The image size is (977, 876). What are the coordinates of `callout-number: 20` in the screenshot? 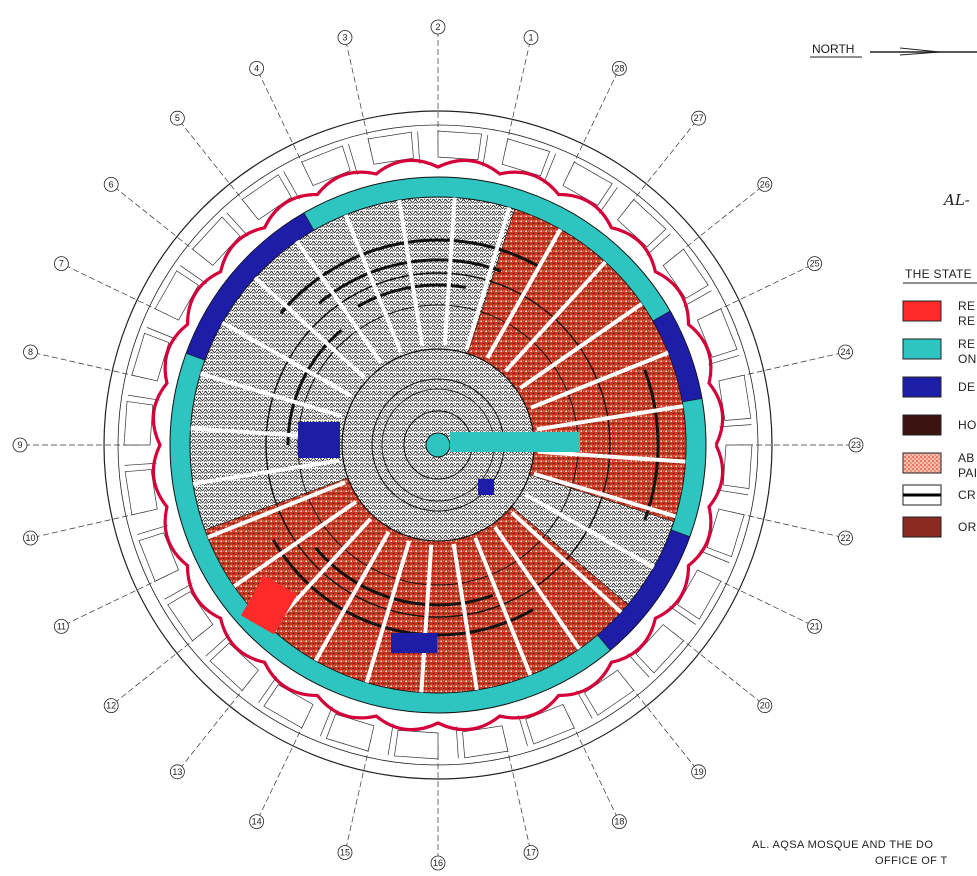 It's located at (765, 706).